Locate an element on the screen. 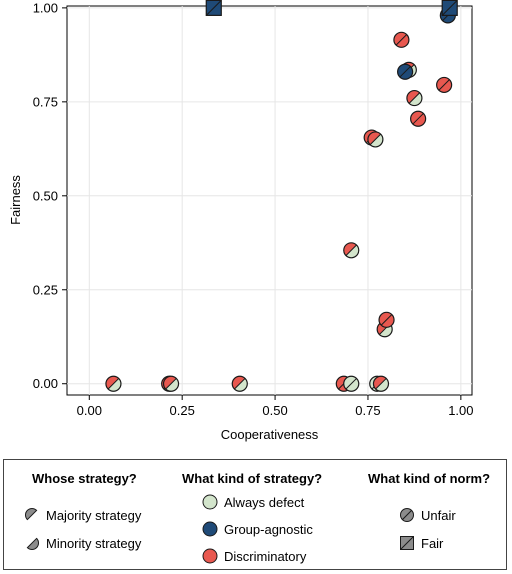 This screenshot has height=574, width=512. x-tick-label: 0.75 is located at coordinates (367, 410).